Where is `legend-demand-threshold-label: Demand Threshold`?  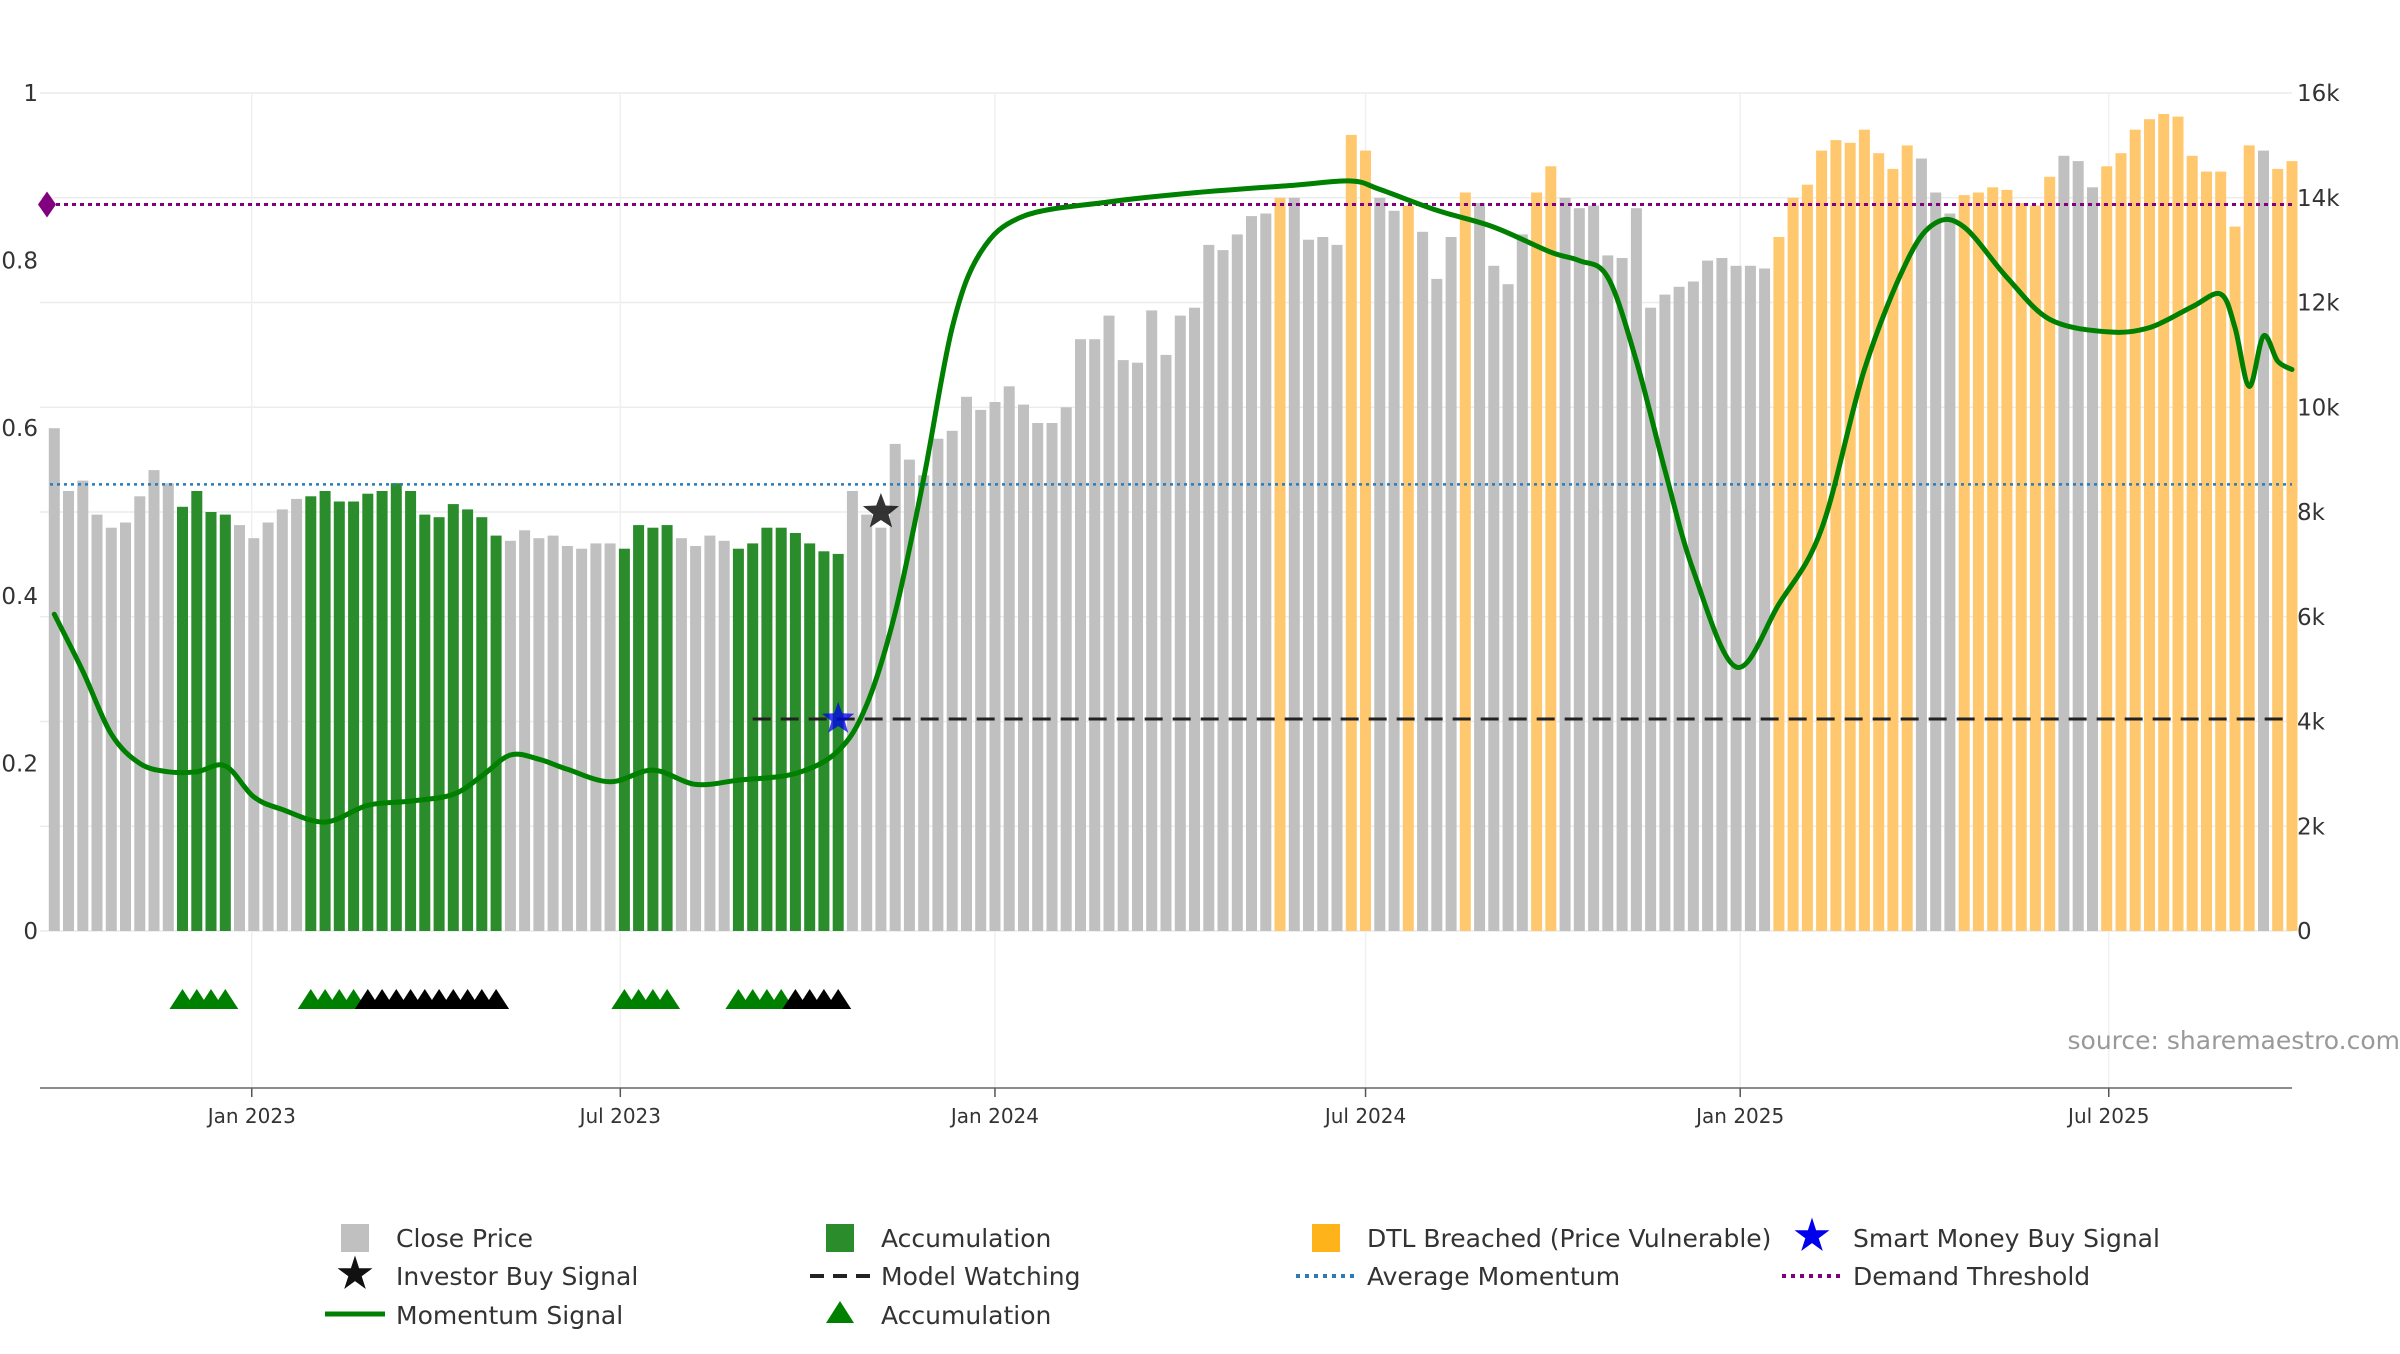
legend-demand-threshold-label: Demand Threshold is located at coordinates (1971, 1276).